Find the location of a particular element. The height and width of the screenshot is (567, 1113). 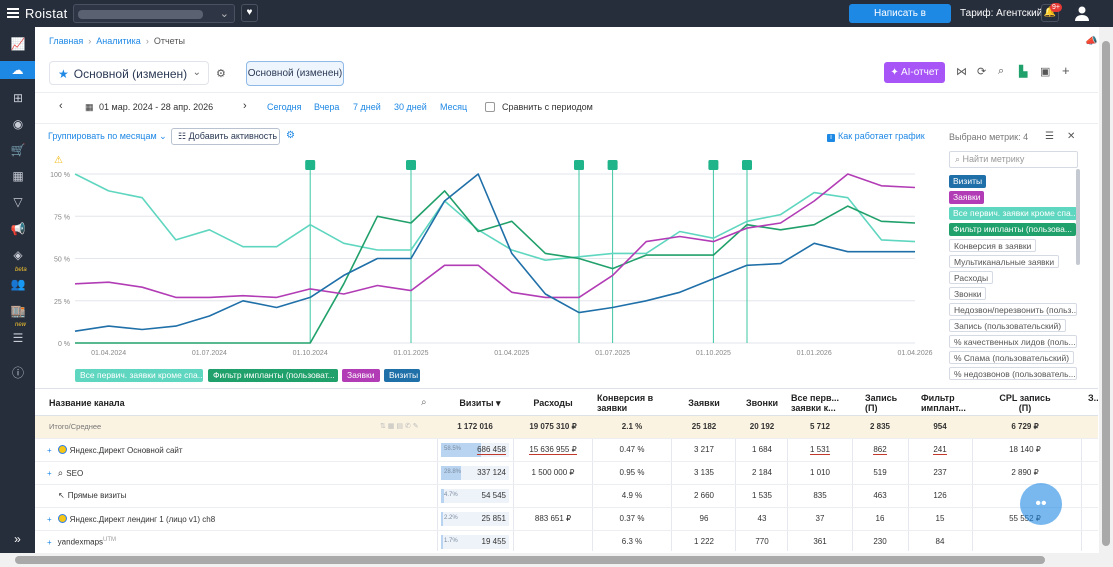

channel-name: + ⌕ SEO is located at coordinates (65, 473).